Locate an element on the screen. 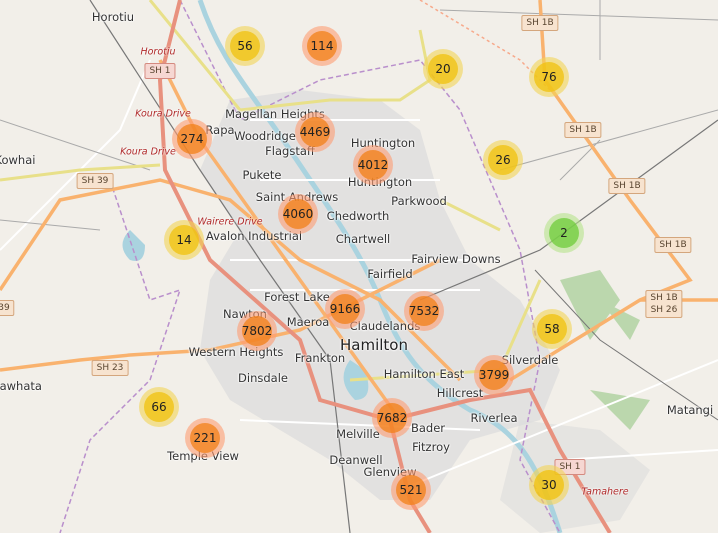  cluster-count: 3799 is located at coordinates (494, 375).